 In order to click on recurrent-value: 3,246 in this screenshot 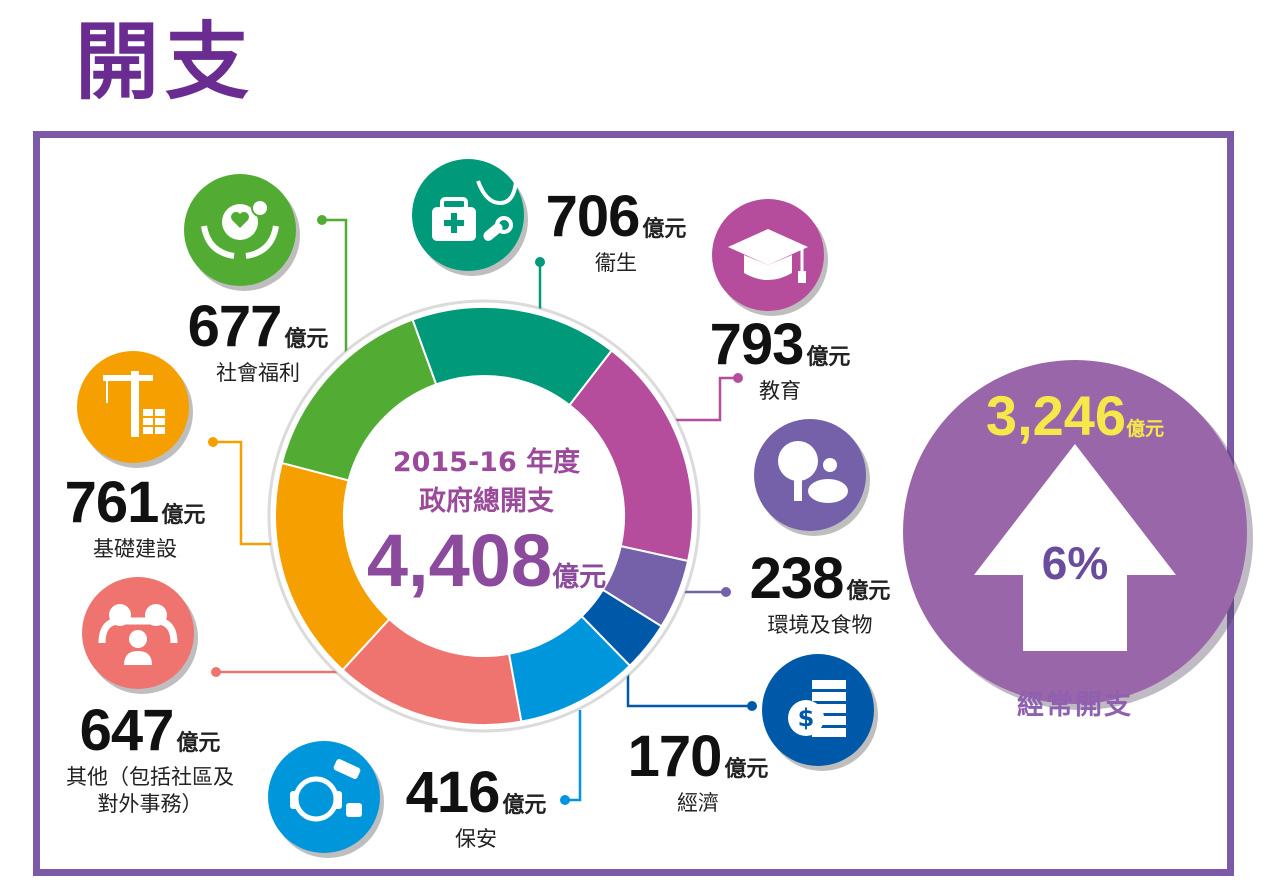, I will do `click(1056, 415)`.